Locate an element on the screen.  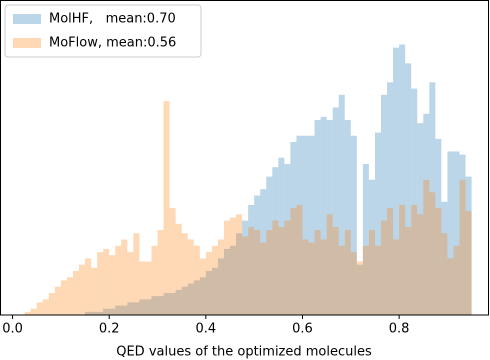
x-tick-label: 0.8 is located at coordinates (399, 329).